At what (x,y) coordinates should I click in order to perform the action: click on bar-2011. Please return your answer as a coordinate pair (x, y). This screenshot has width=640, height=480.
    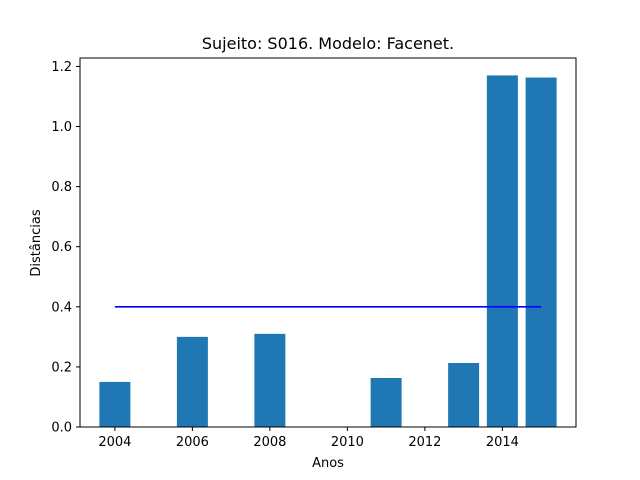
    Looking at the image, I should click on (386, 402).